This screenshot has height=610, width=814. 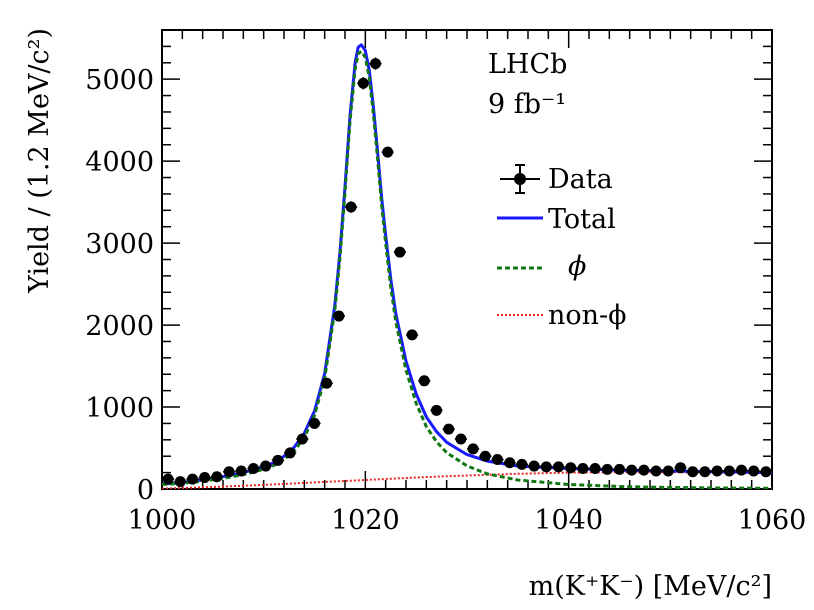 I want to click on legend-label-total: Total, so click(x=582, y=219).